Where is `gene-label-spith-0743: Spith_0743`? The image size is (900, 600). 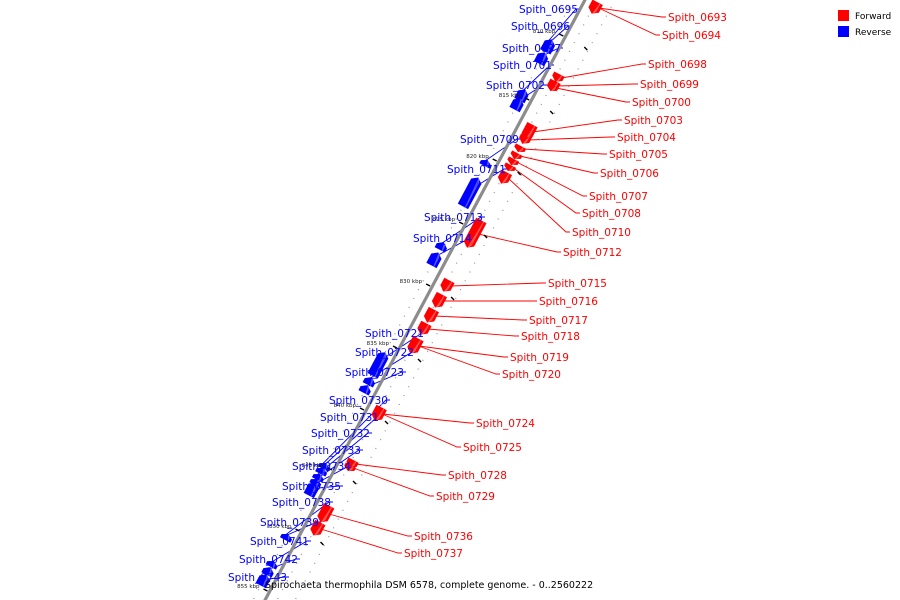
gene-label-spith-0743: Spith_0743 is located at coordinates (257, 578).